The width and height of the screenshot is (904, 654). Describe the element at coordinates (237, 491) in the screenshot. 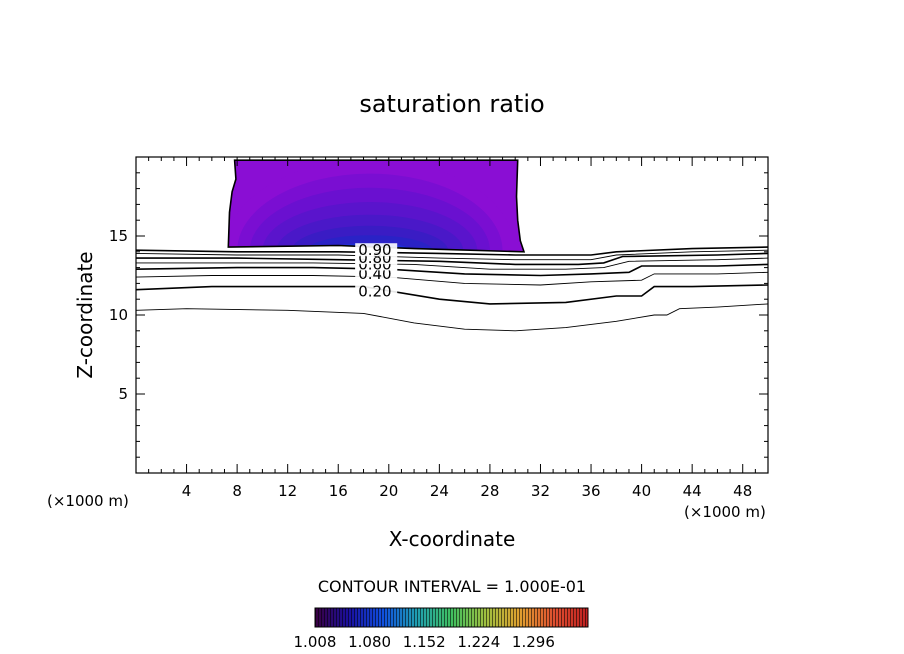

I see `x-tick-label: 8` at that location.